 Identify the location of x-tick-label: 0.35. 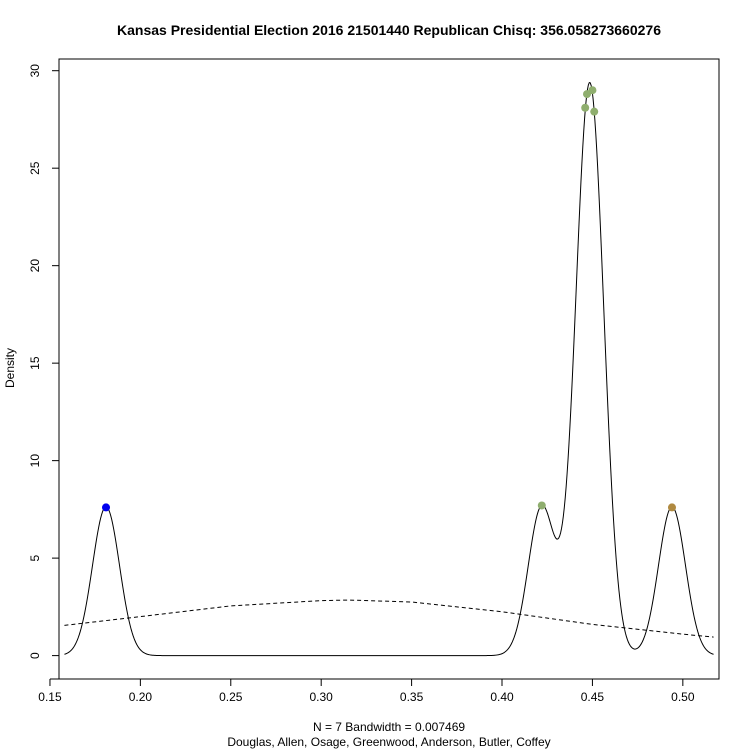
(412, 697).